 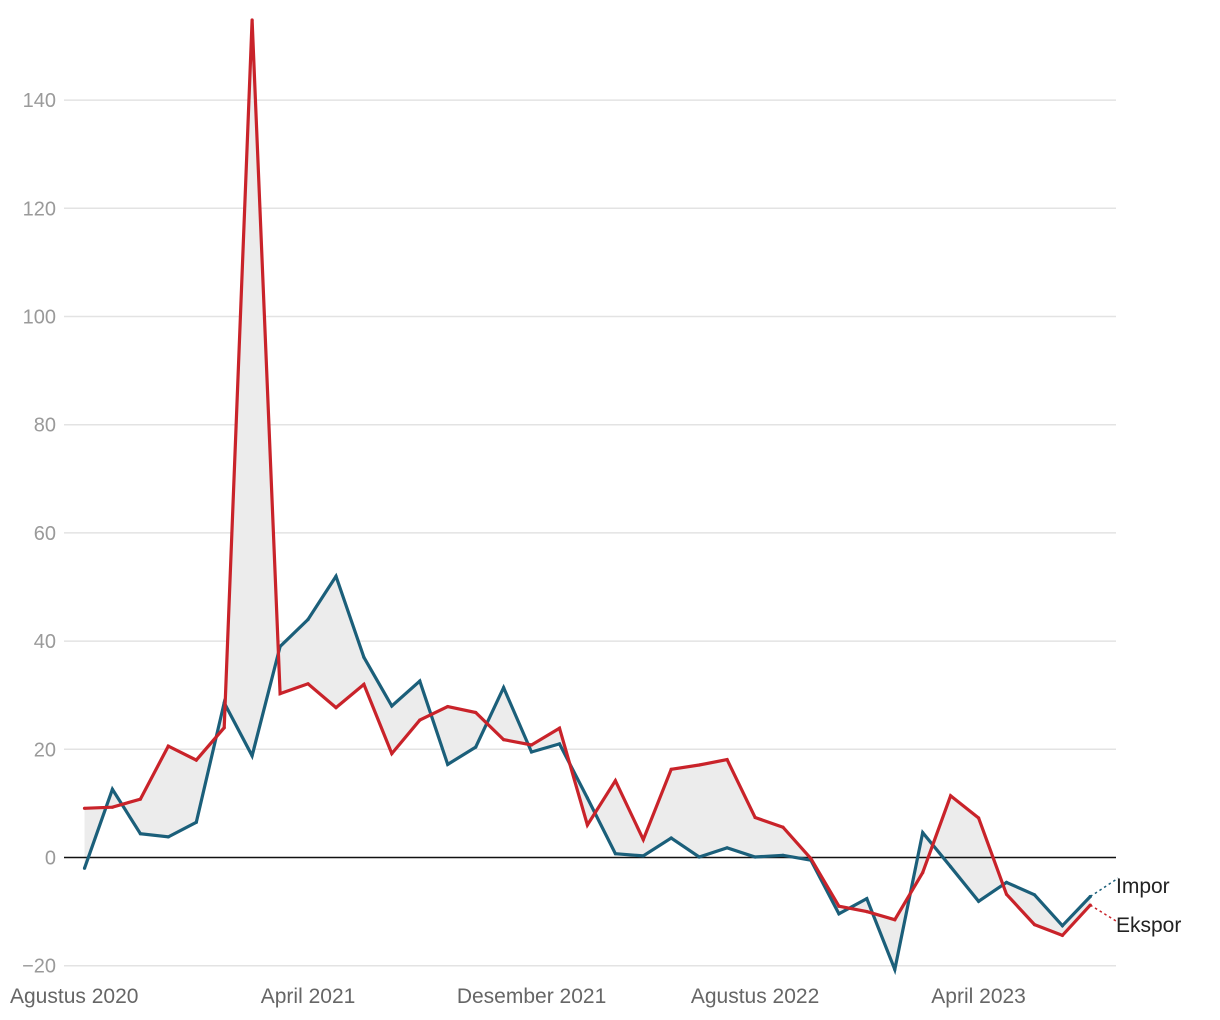 What do you see at coordinates (1148, 925) in the screenshot?
I see `legend-label-ekspor: Ekspor` at bounding box center [1148, 925].